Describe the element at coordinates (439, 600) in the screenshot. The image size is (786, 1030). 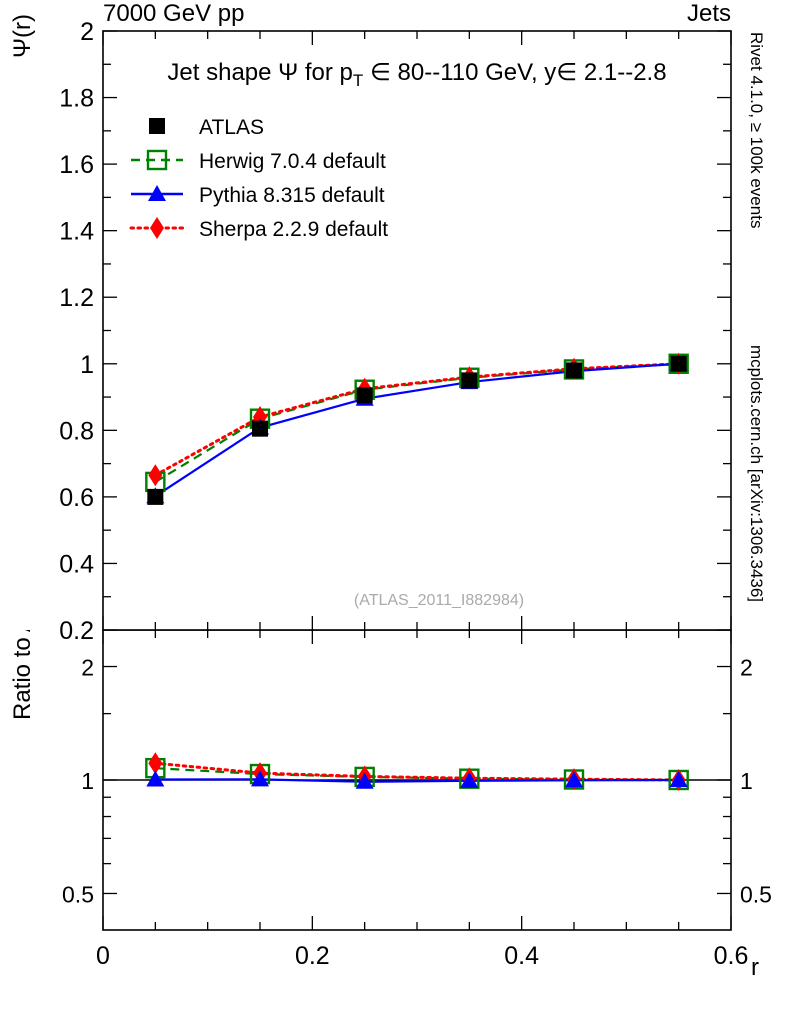
I see `analysis-watermark: (ATLAS_2011_I882984)` at that location.